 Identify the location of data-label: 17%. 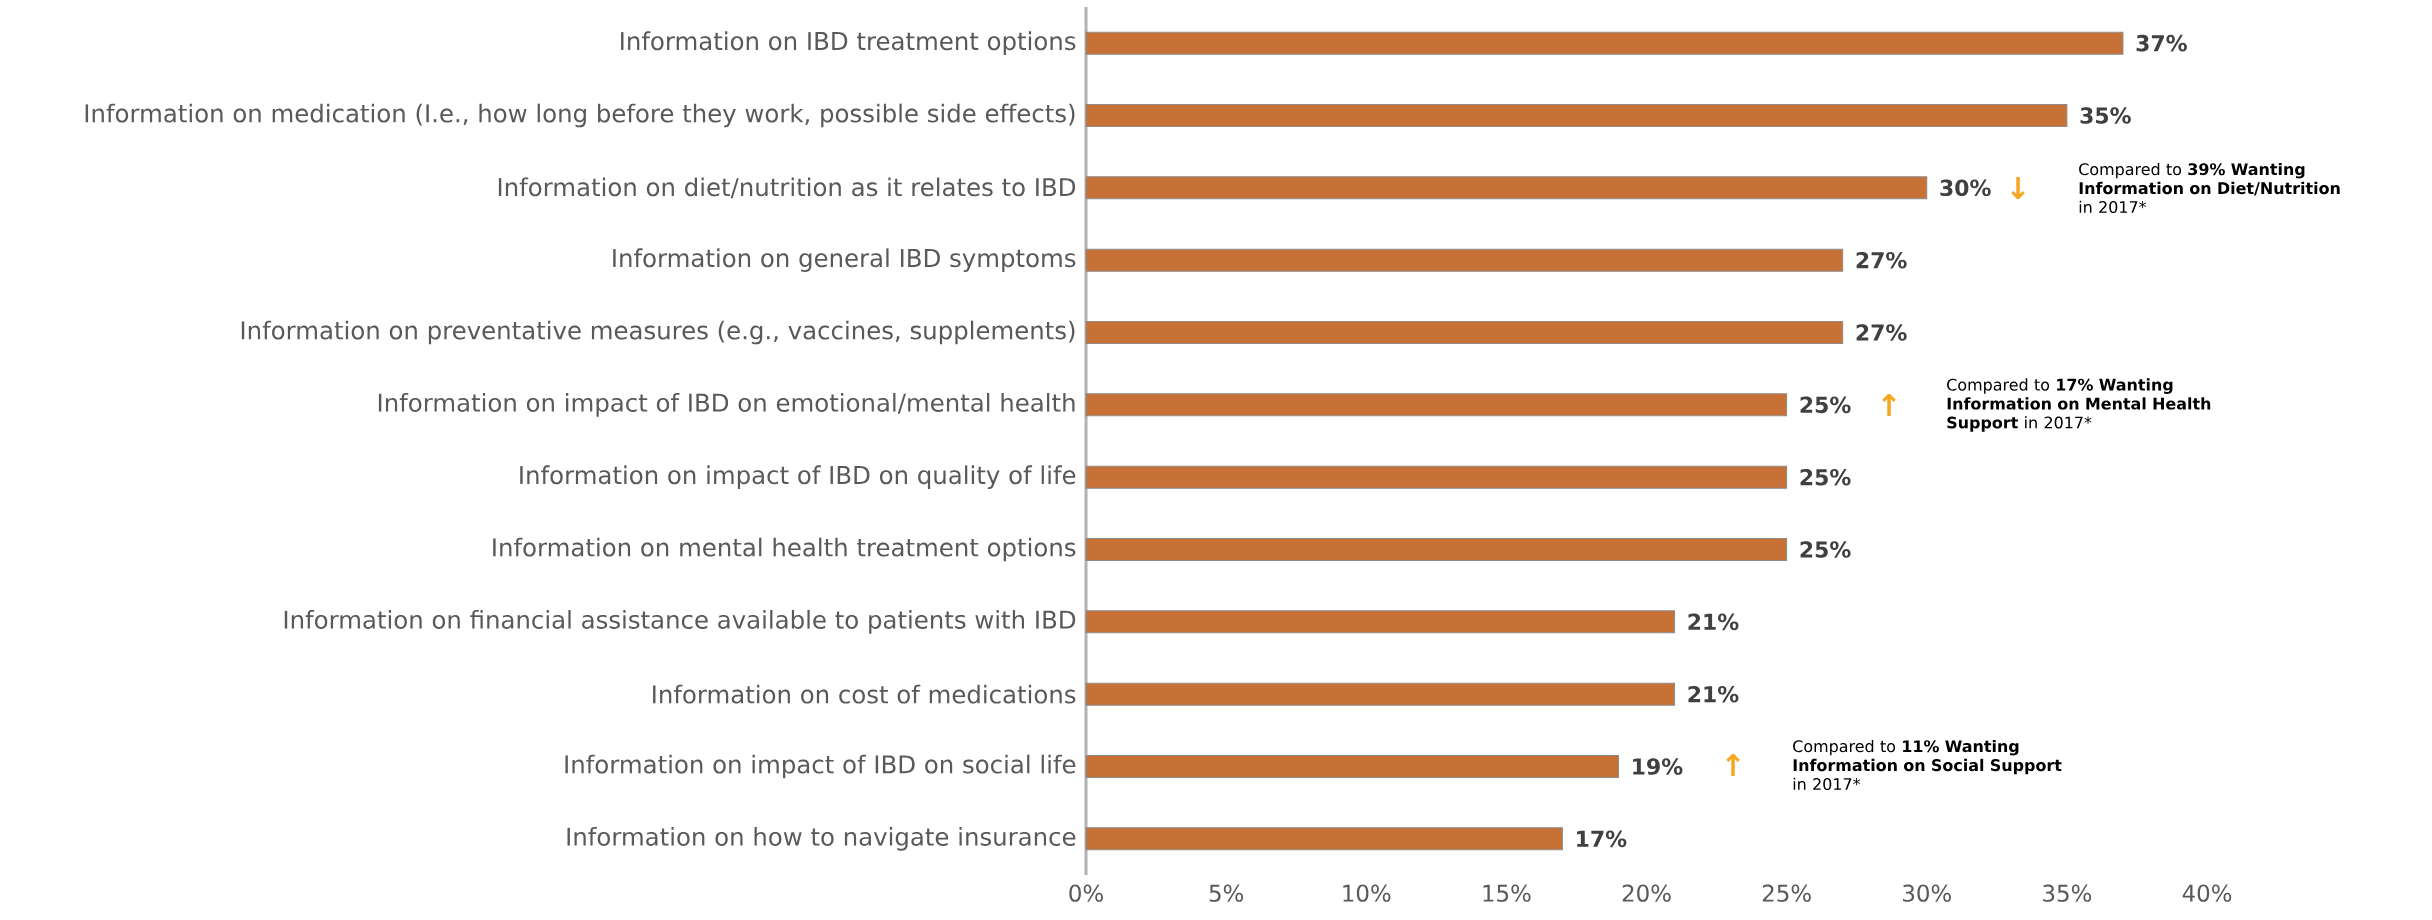
(1602, 839).